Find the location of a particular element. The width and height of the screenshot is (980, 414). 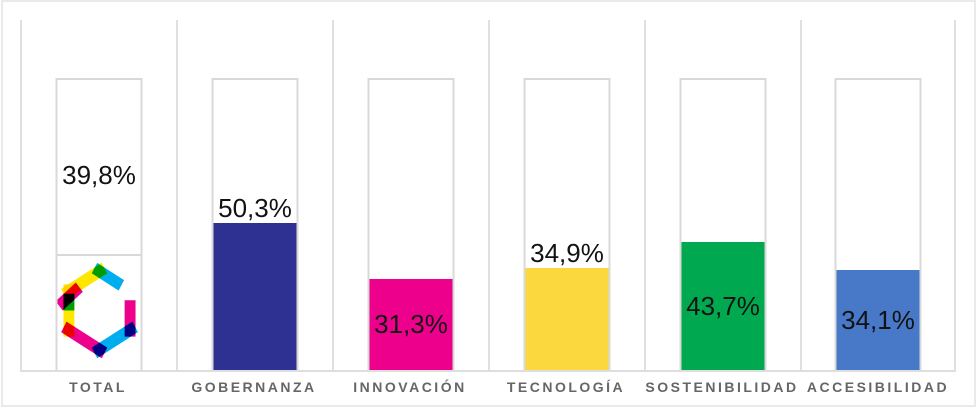

value-label: 39,8% is located at coordinates (99, 175).